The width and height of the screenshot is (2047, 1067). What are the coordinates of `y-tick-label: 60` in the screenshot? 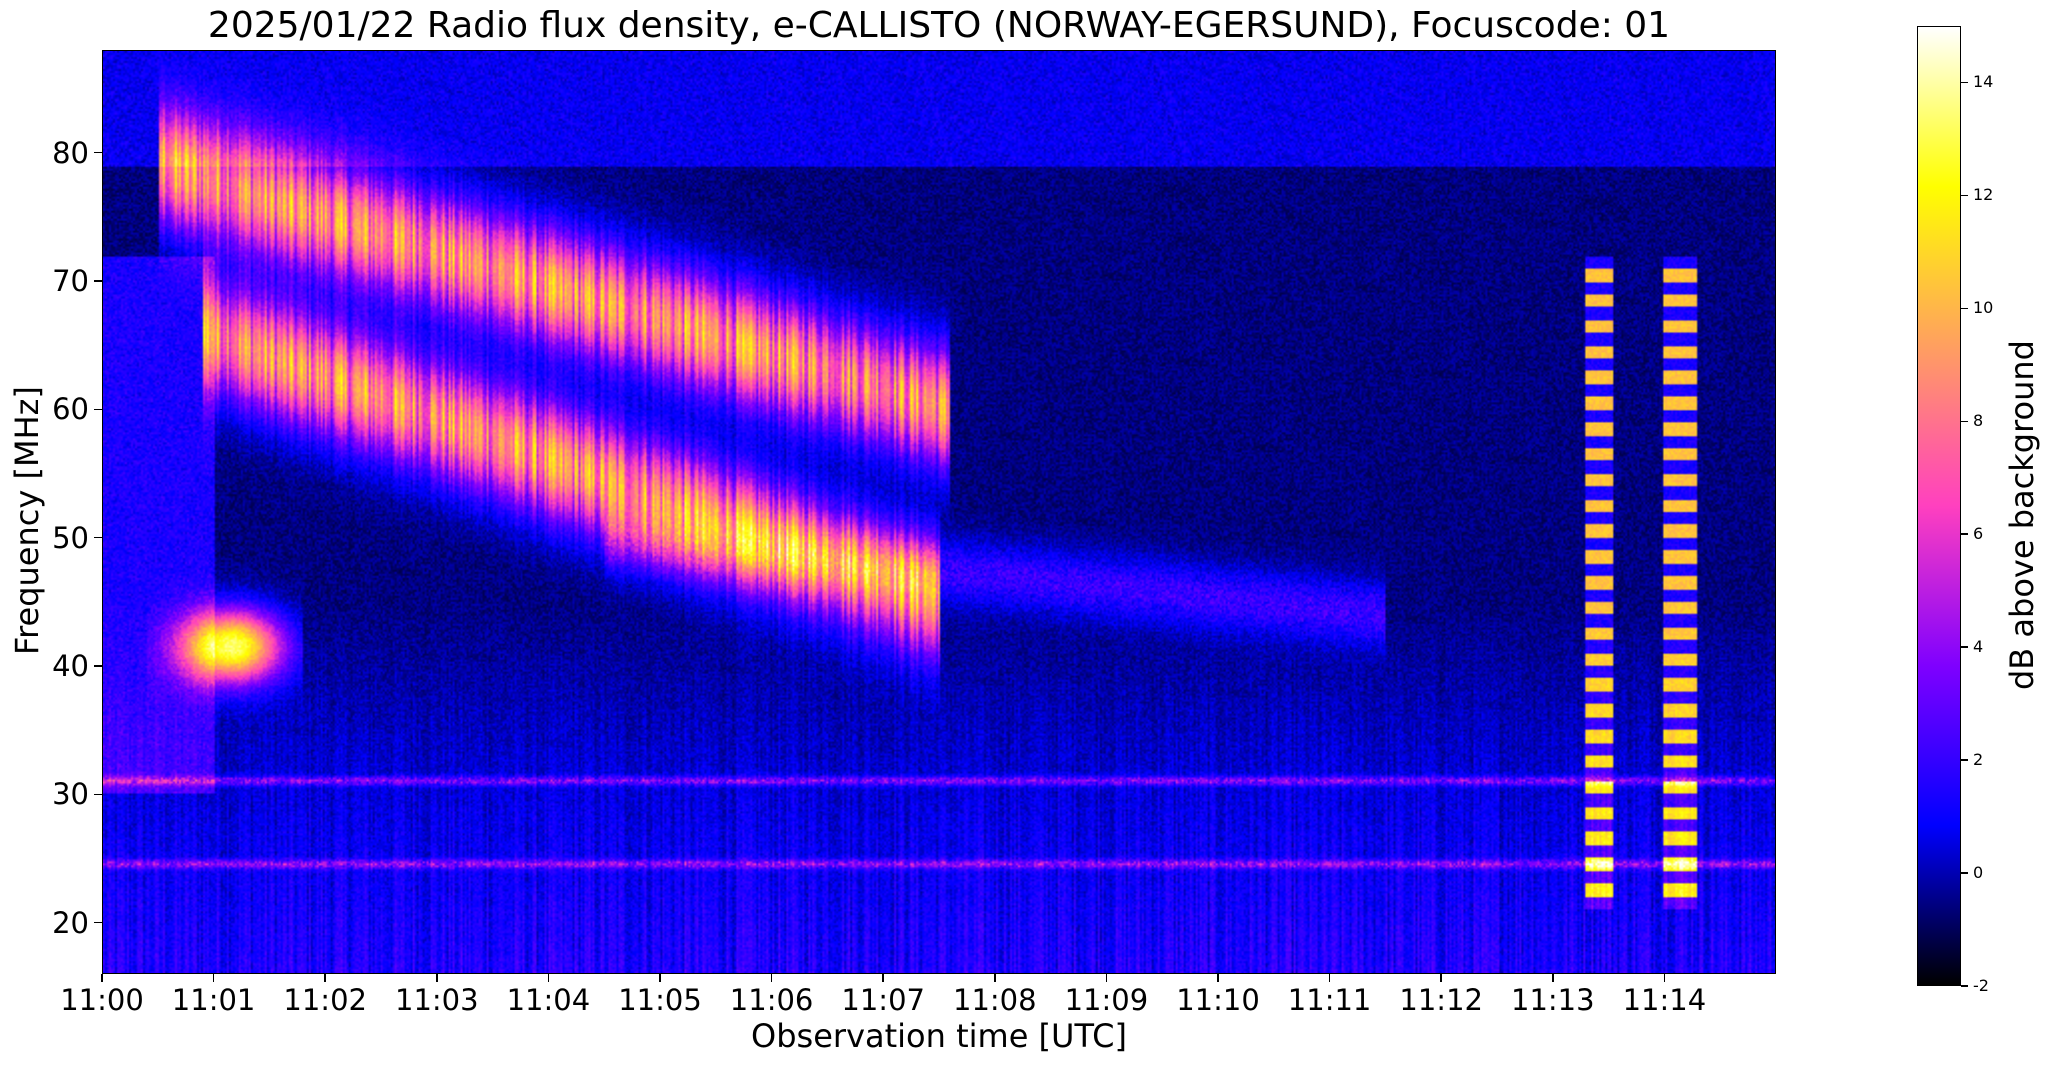 It's located at (70, 409).